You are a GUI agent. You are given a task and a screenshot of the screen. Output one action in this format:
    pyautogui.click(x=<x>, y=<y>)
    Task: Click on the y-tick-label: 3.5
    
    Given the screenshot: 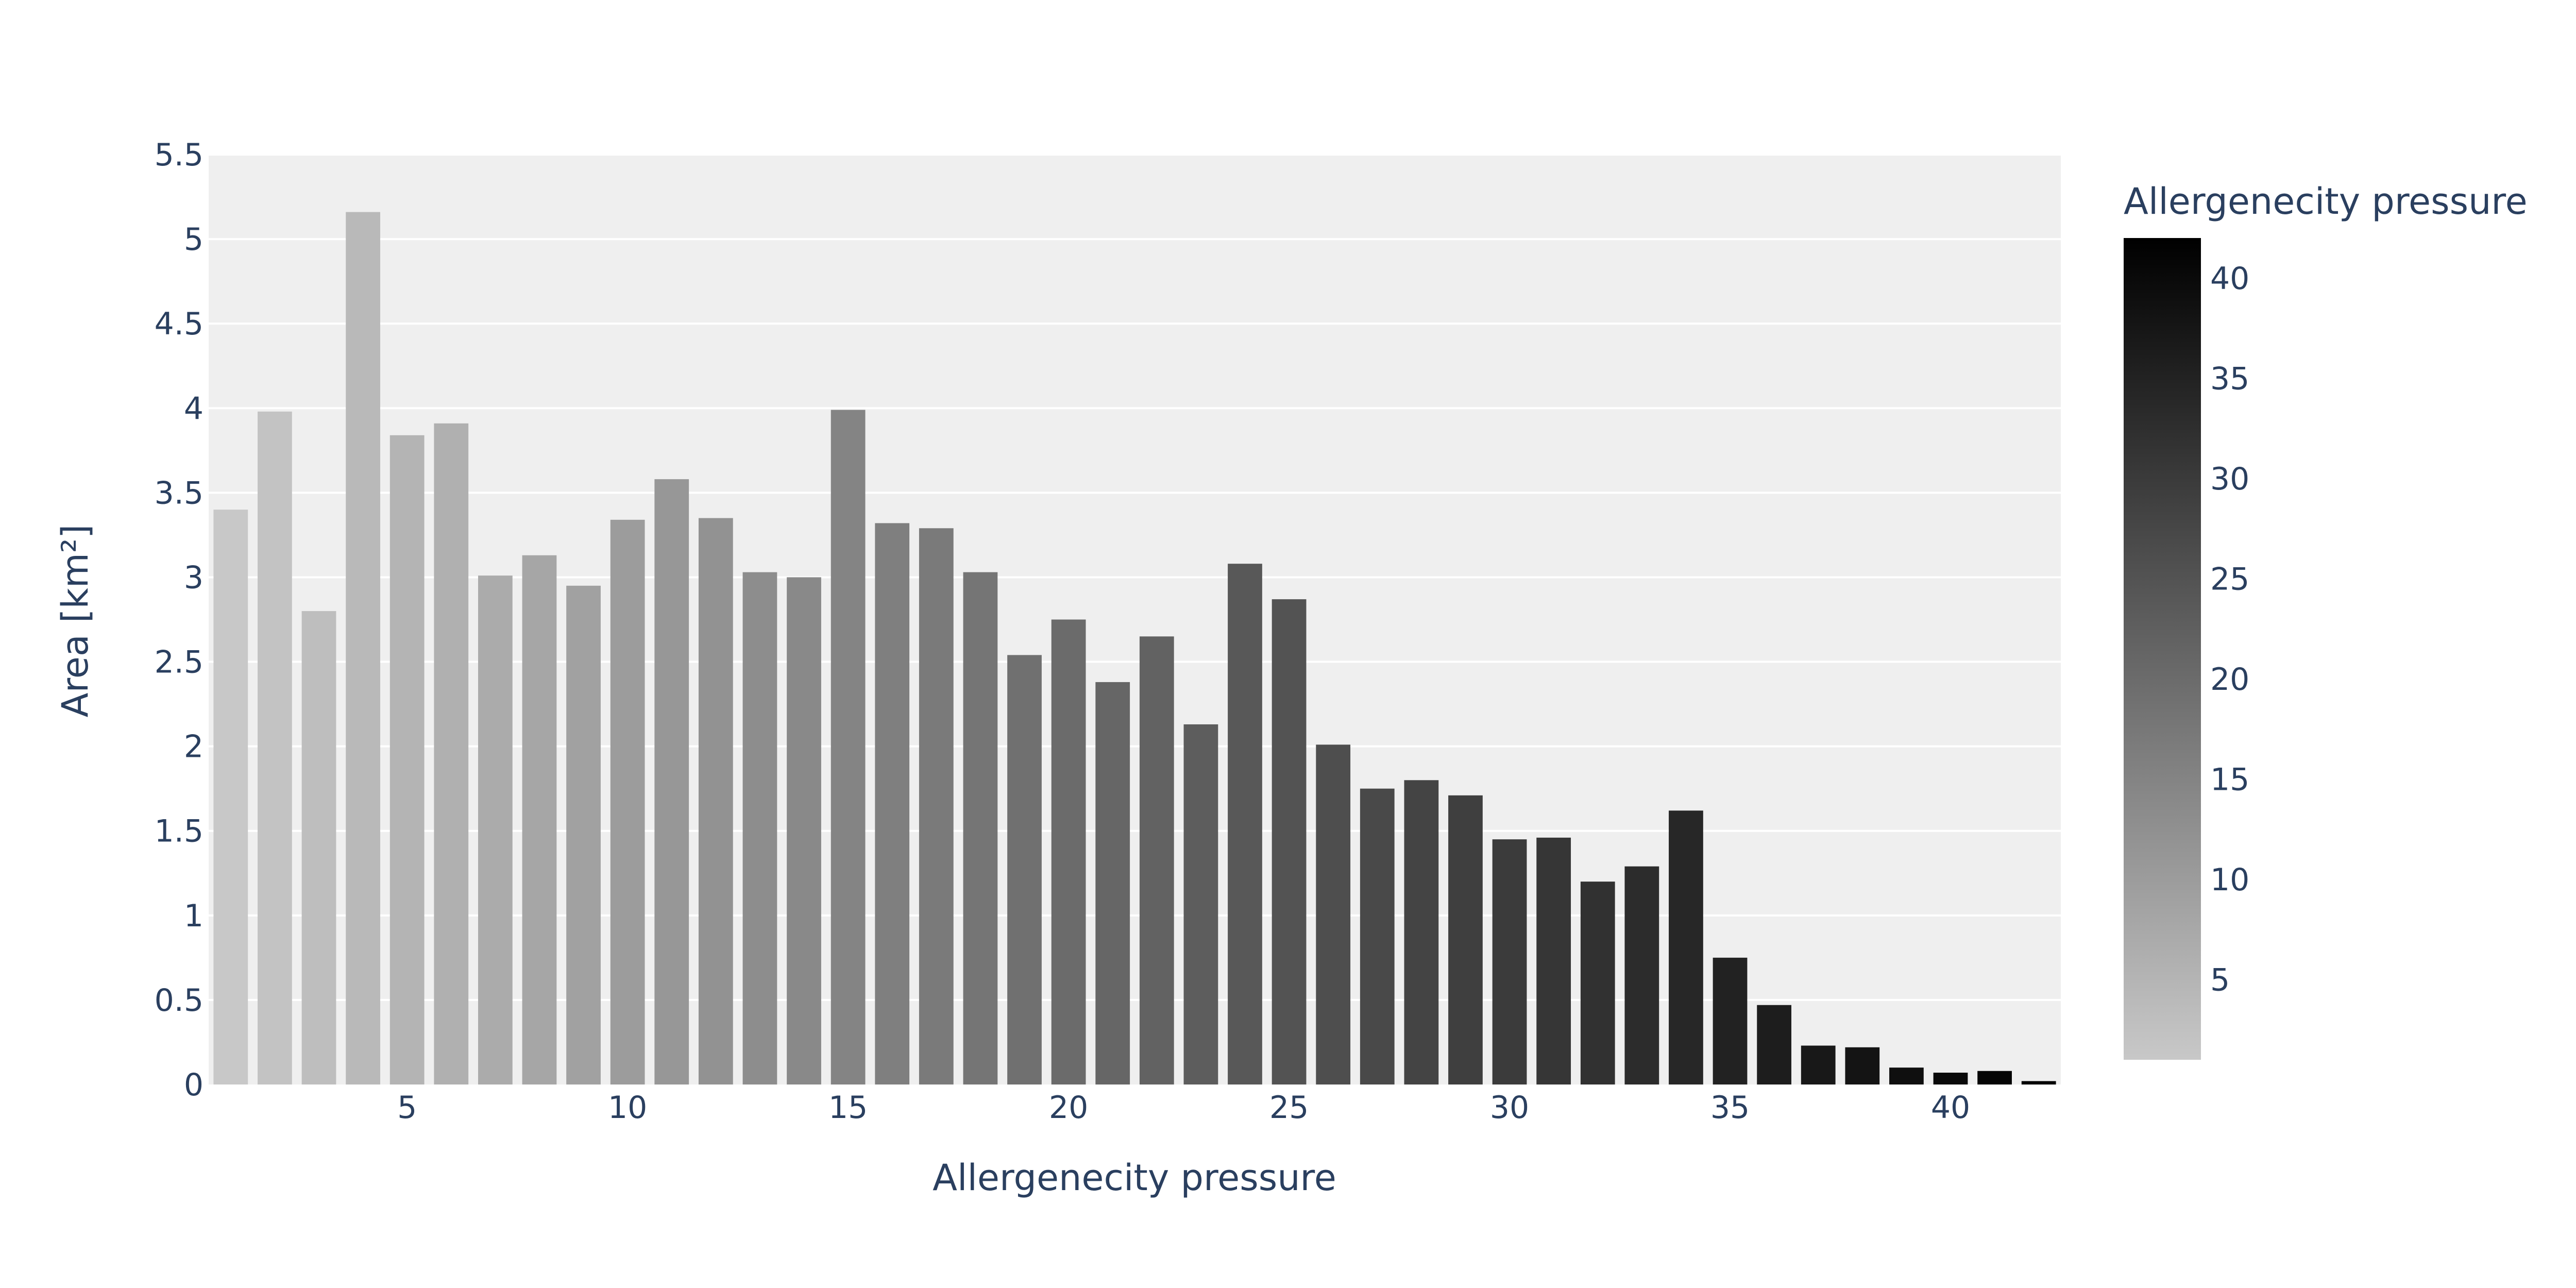 What is the action you would take?
    pyautogui.click(x=180, y=493)
    